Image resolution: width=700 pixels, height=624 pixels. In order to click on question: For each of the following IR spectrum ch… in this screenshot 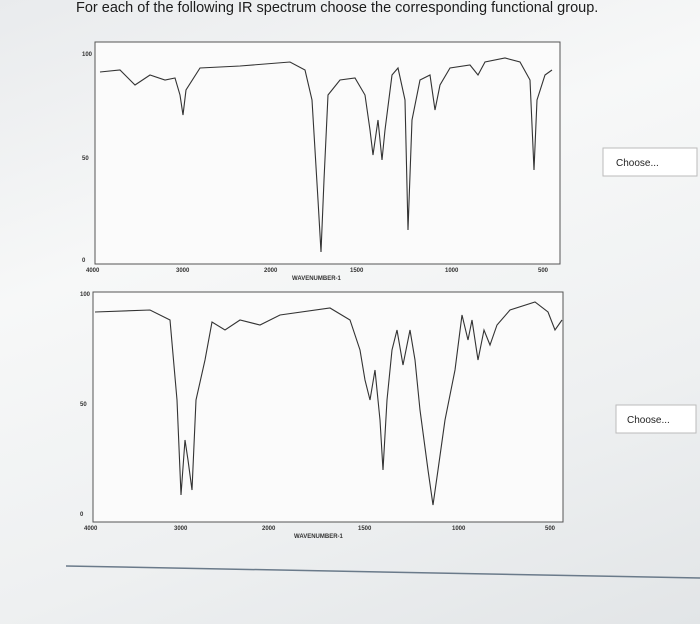, I will do `click(337, 8)`.